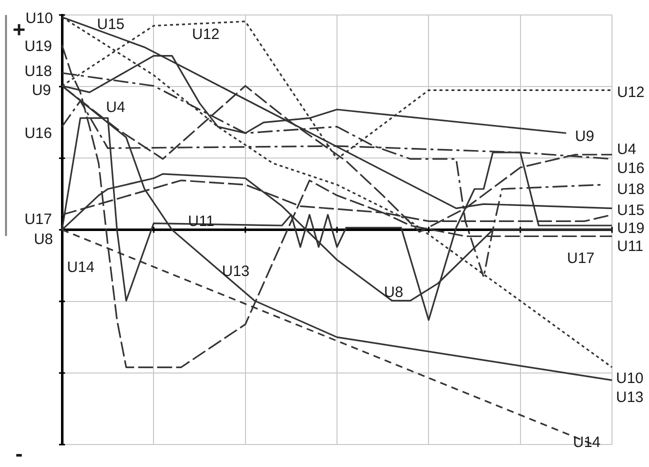 The image size is (649, 467). Describe the element at coordinates (43, 239) in the screenshot. I see `text: U8` at that location.